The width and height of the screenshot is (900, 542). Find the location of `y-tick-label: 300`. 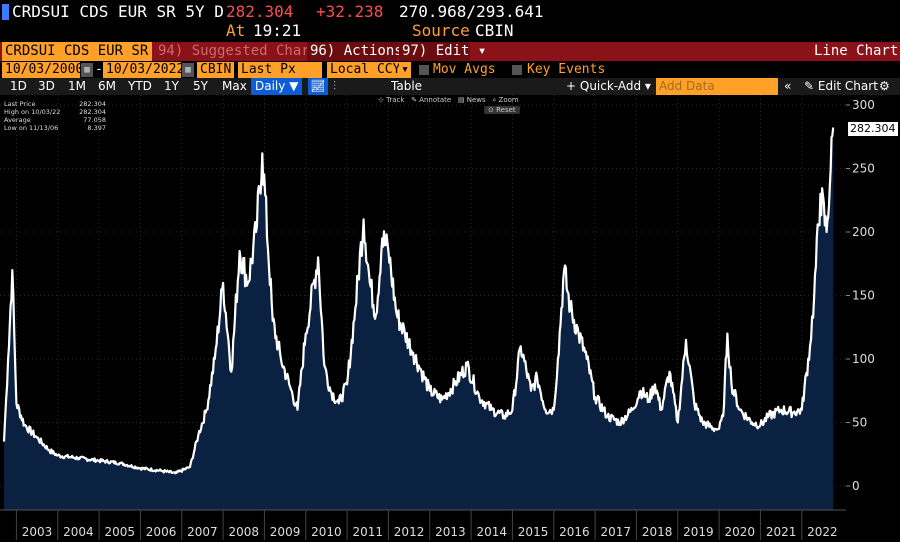

y-tick-label: 300 is located at coordinates (863, 105).